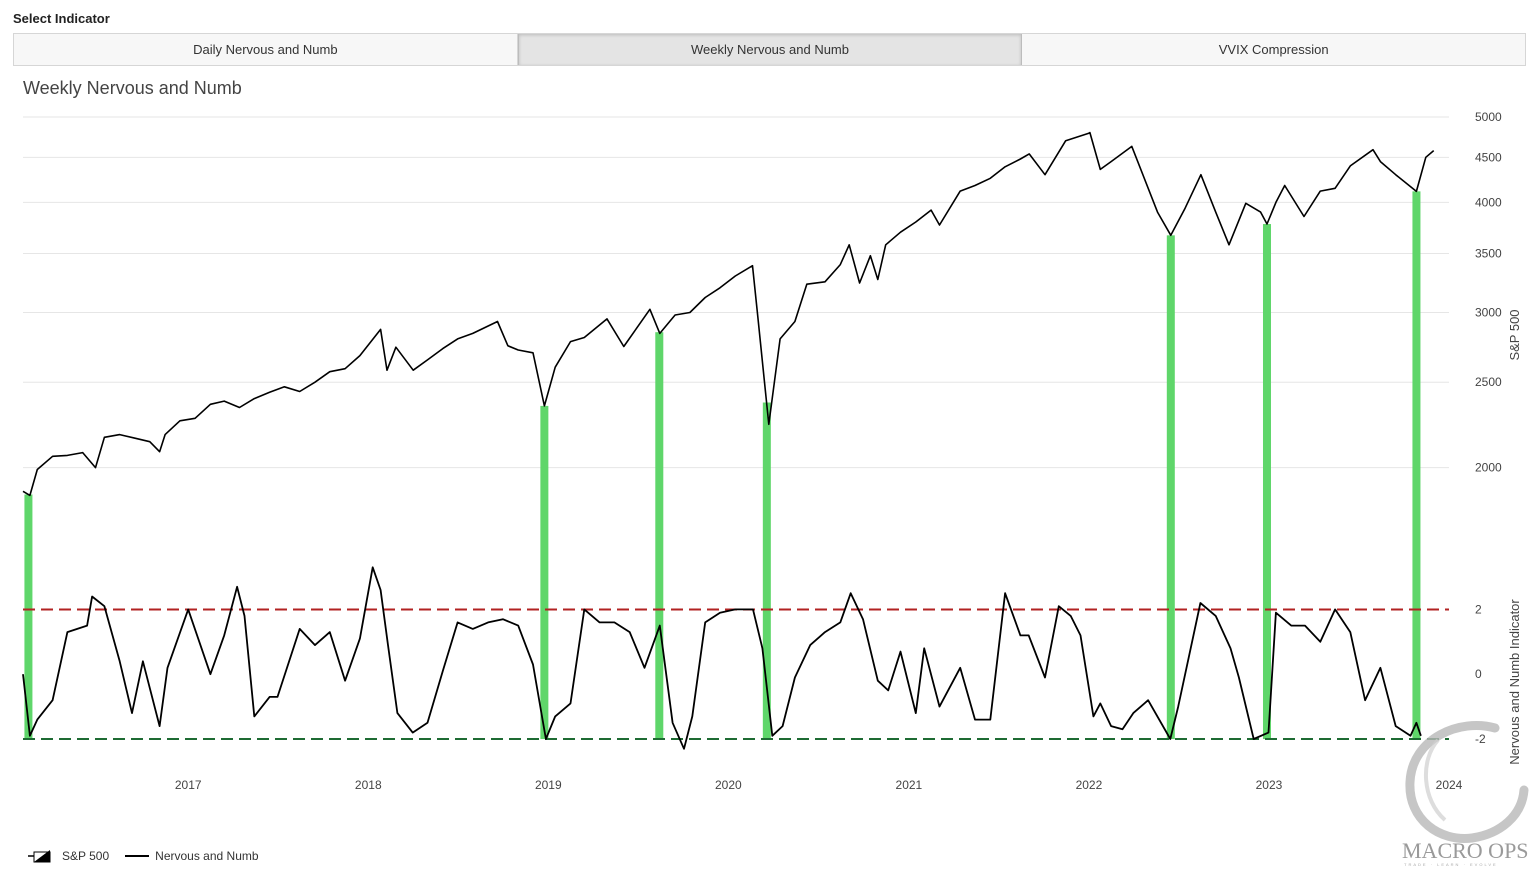  I want to click on x-tick-label: 2017, so click(188, 785).